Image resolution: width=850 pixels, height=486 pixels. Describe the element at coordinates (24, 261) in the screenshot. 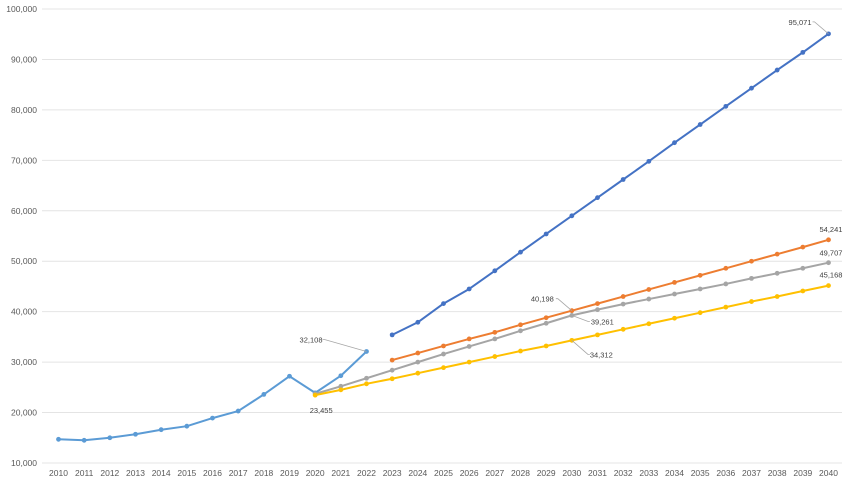

I see `y-tick-label: 50,000` at that location.